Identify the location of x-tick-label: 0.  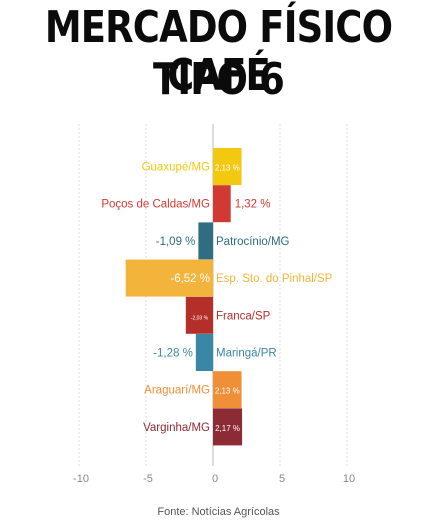
(215, 479).